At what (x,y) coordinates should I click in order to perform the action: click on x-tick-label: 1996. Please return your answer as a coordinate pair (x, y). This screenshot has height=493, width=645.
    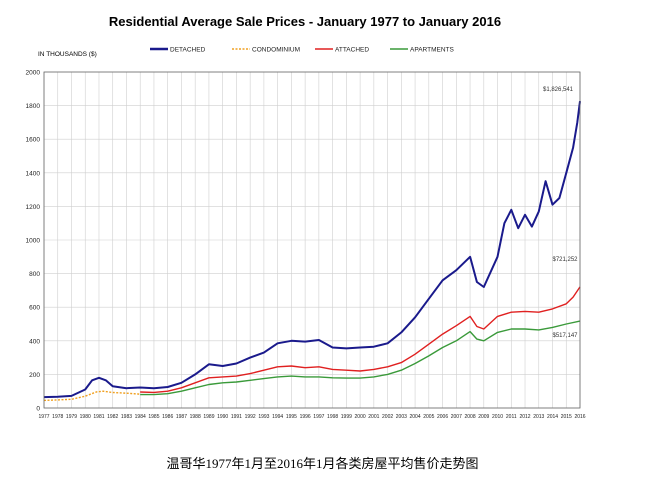
    Looking at the image, I should click on (305, 417).